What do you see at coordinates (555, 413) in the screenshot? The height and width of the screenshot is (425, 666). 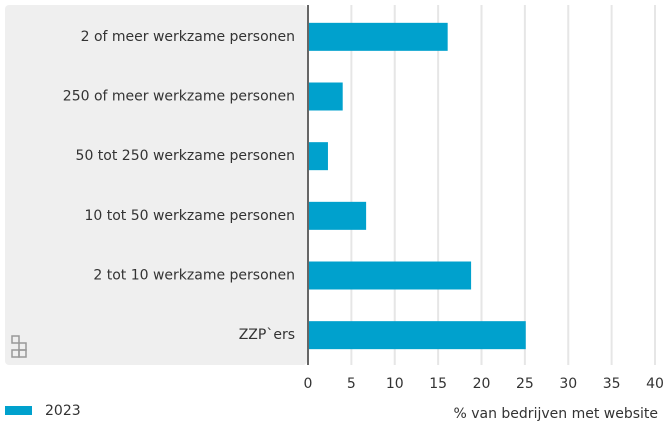 I see `x-axis-label: % van bedrijven met website` at bounding box center [555, 413].